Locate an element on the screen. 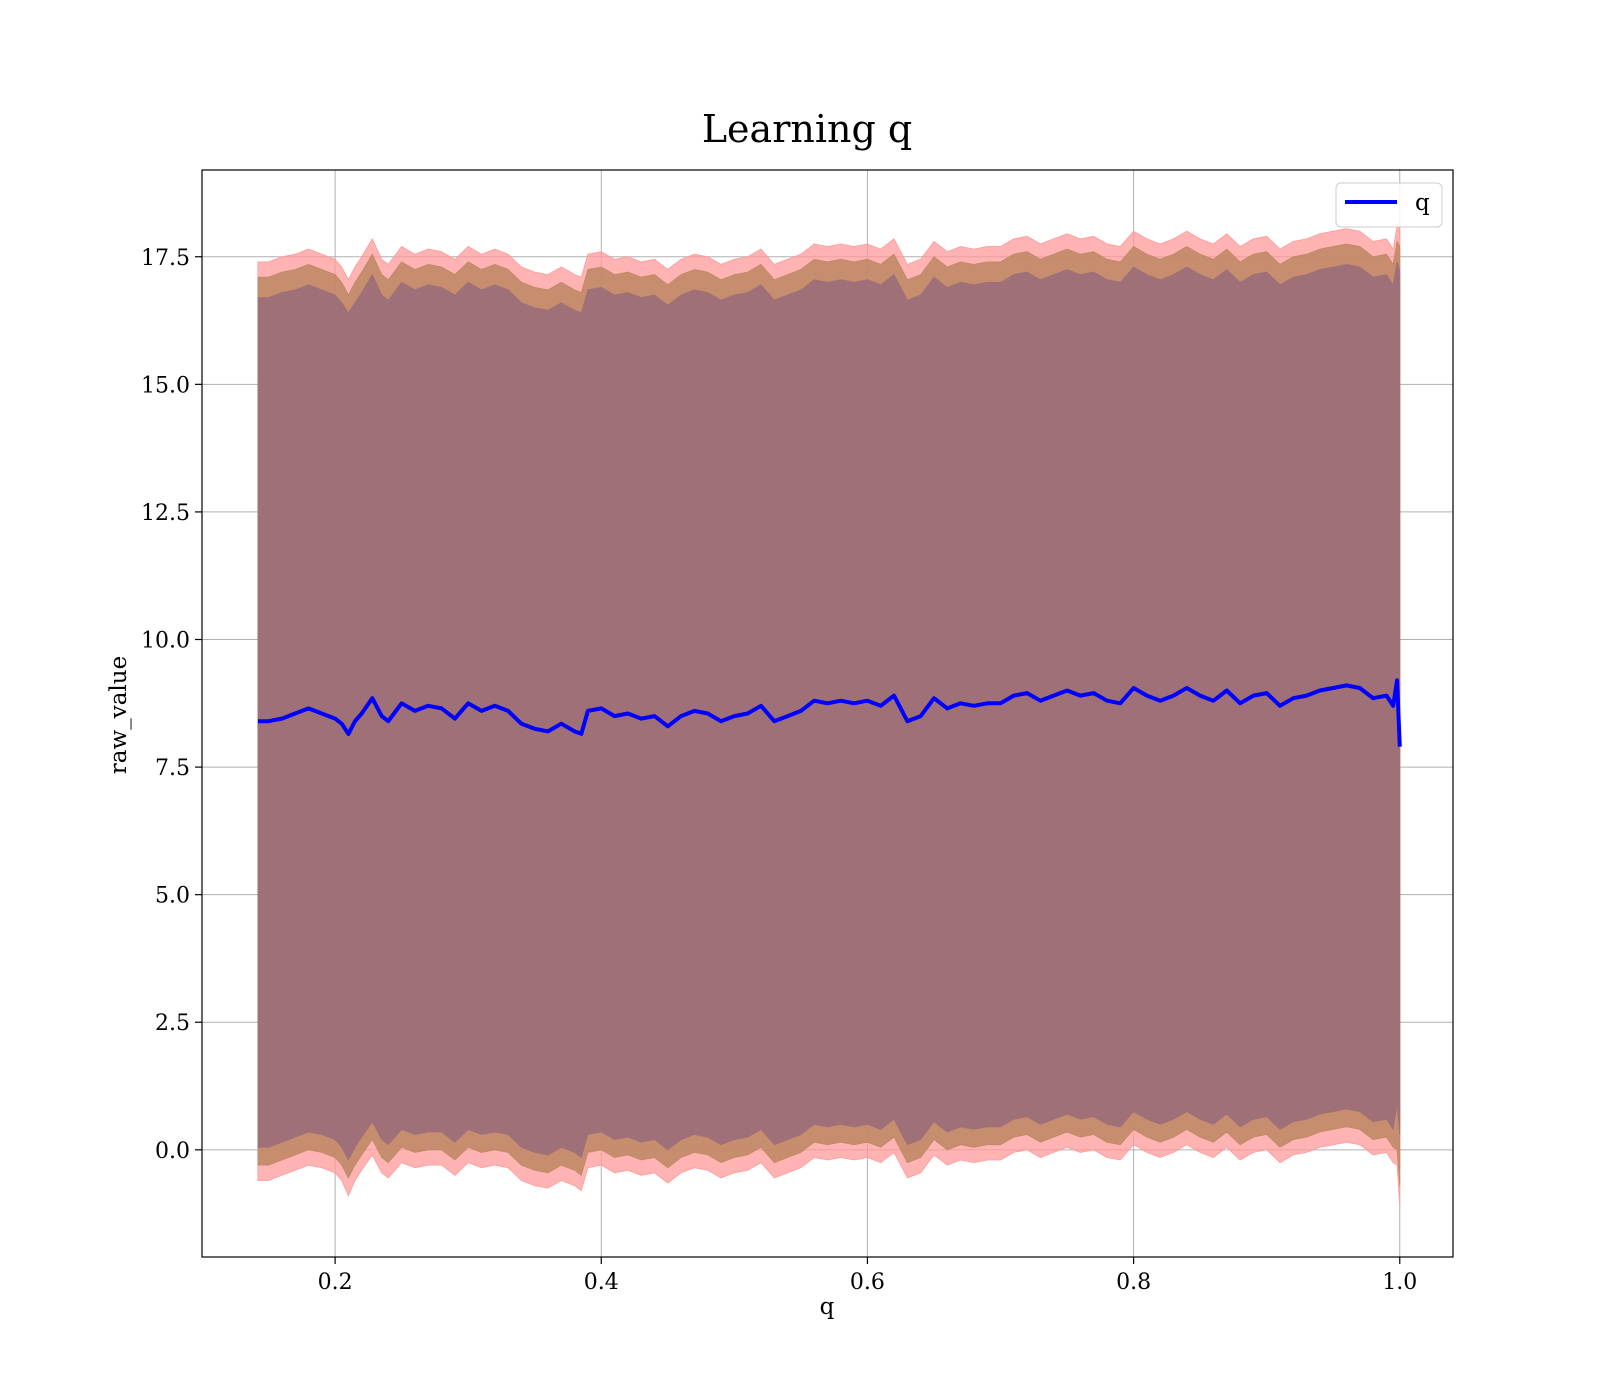 This screenshot has height=1400, width=1600. y-tick-label: 17.5 is located at coordinates (165, 258).